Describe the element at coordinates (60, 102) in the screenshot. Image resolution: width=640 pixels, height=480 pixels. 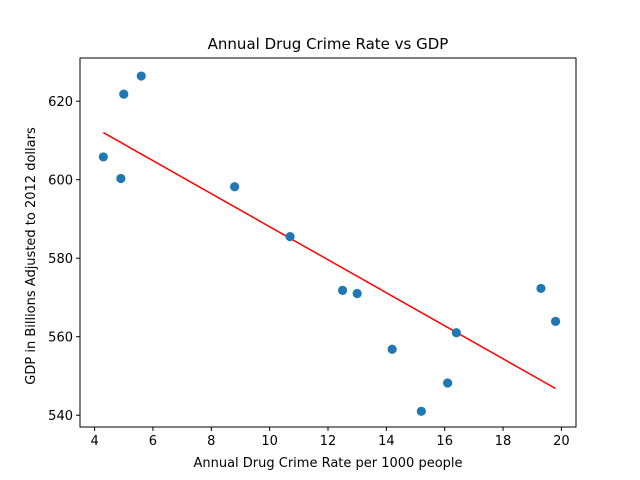
I see `y-tick-label: 620` at that location.